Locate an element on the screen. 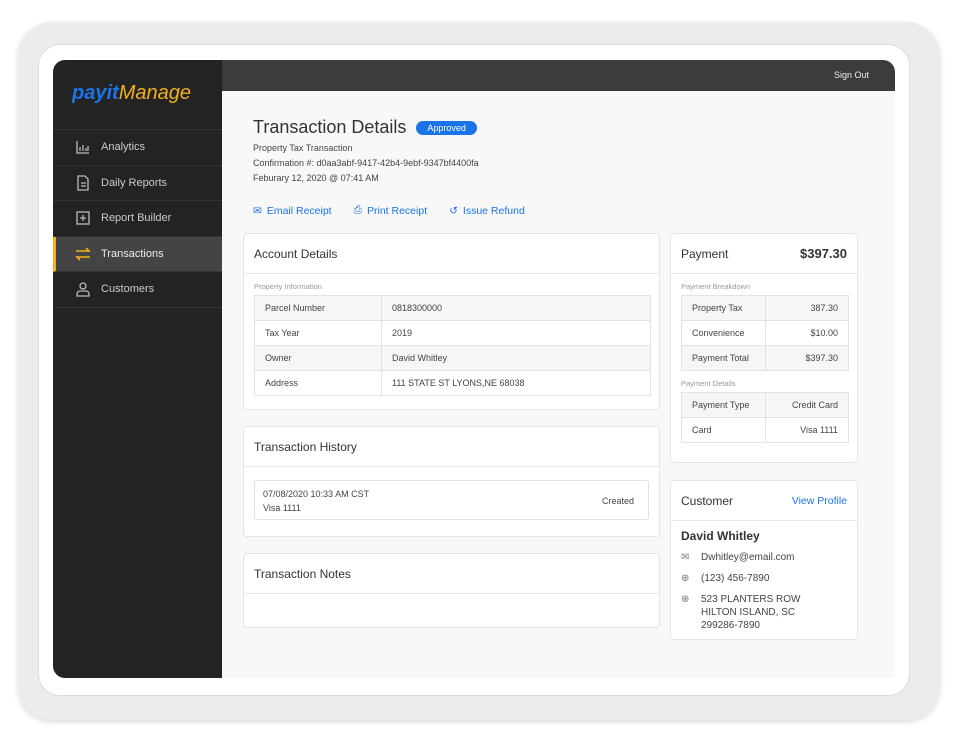 This screenshot has height=740, width=960. section-label: Payment Breakdown is located at coordinates (716, 286).